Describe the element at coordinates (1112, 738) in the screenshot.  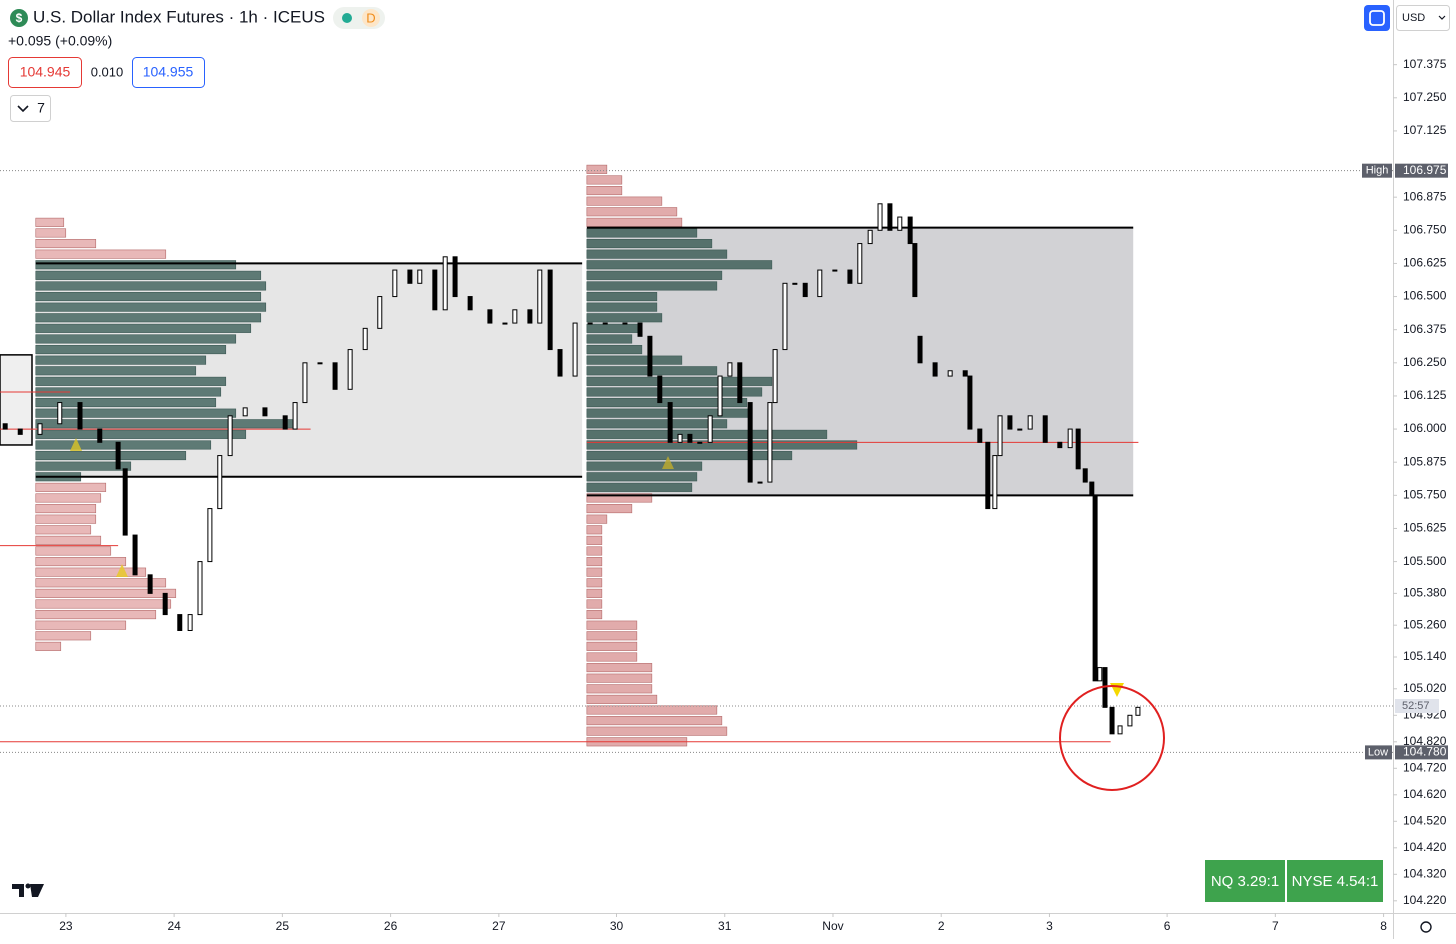
I see `highlight-circle` at that location.